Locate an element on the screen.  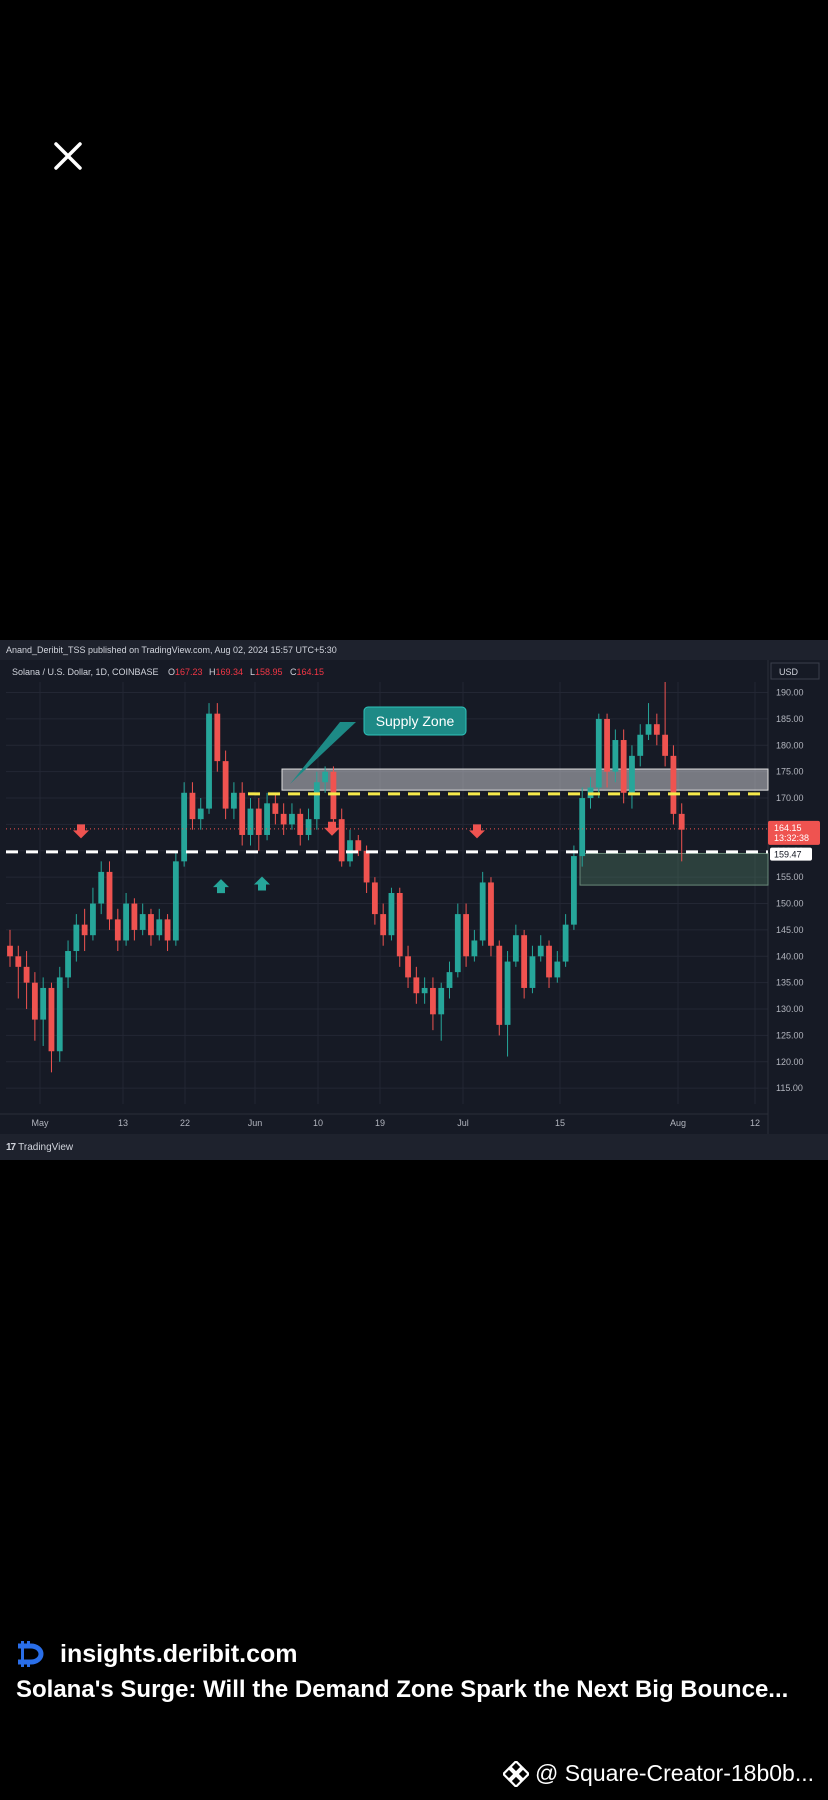
site-name: insights.deribit.com is located at coordinates (179, 1653).